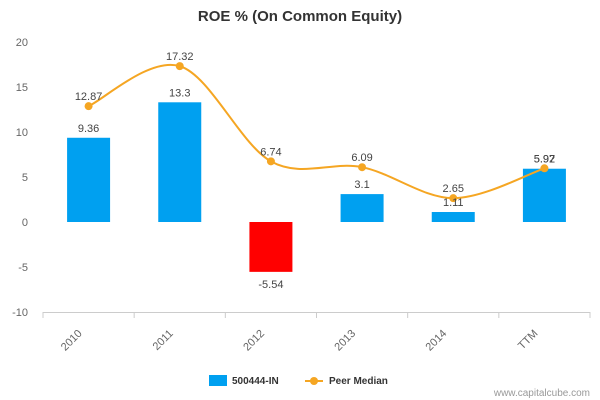 Image resolution: width=600 pixels, height=400 pixels. I want to click on line-data-label: 5.97, so click(544, 159).